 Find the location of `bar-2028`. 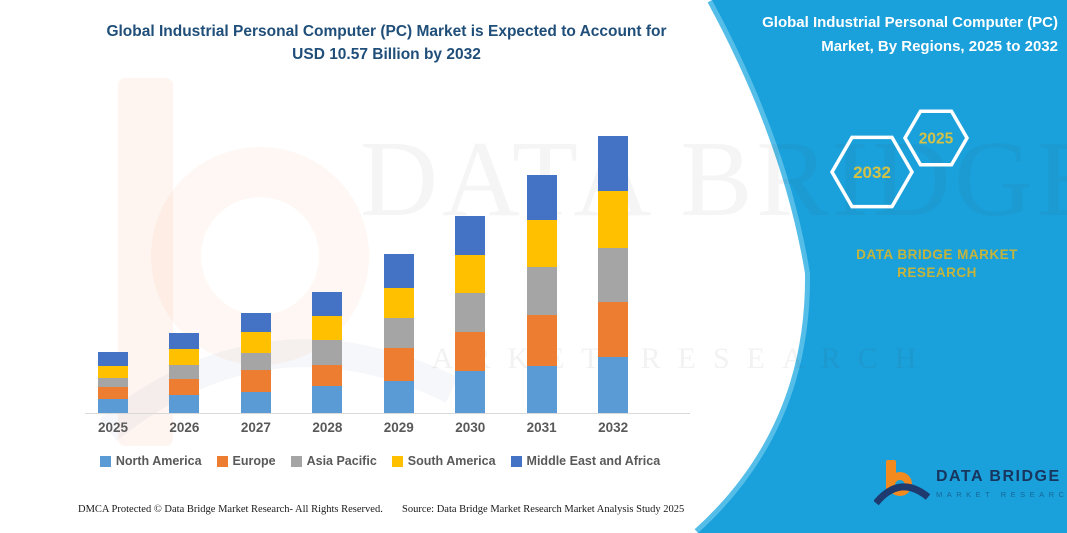

bar-2028 is located at coordinates (327, 352).